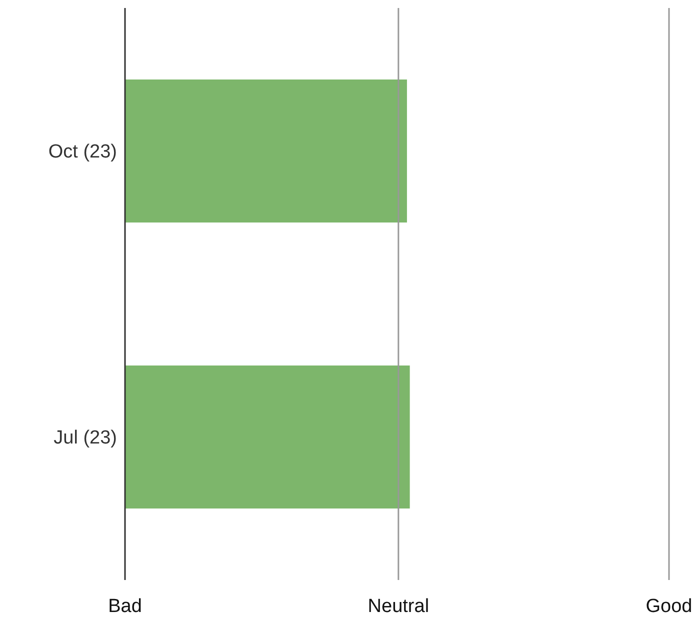 This screenshot has width=699, height=625. Describe the element at coordinates (669, 606) in the screenshot. I see `ref-line-label: Good` at that location.